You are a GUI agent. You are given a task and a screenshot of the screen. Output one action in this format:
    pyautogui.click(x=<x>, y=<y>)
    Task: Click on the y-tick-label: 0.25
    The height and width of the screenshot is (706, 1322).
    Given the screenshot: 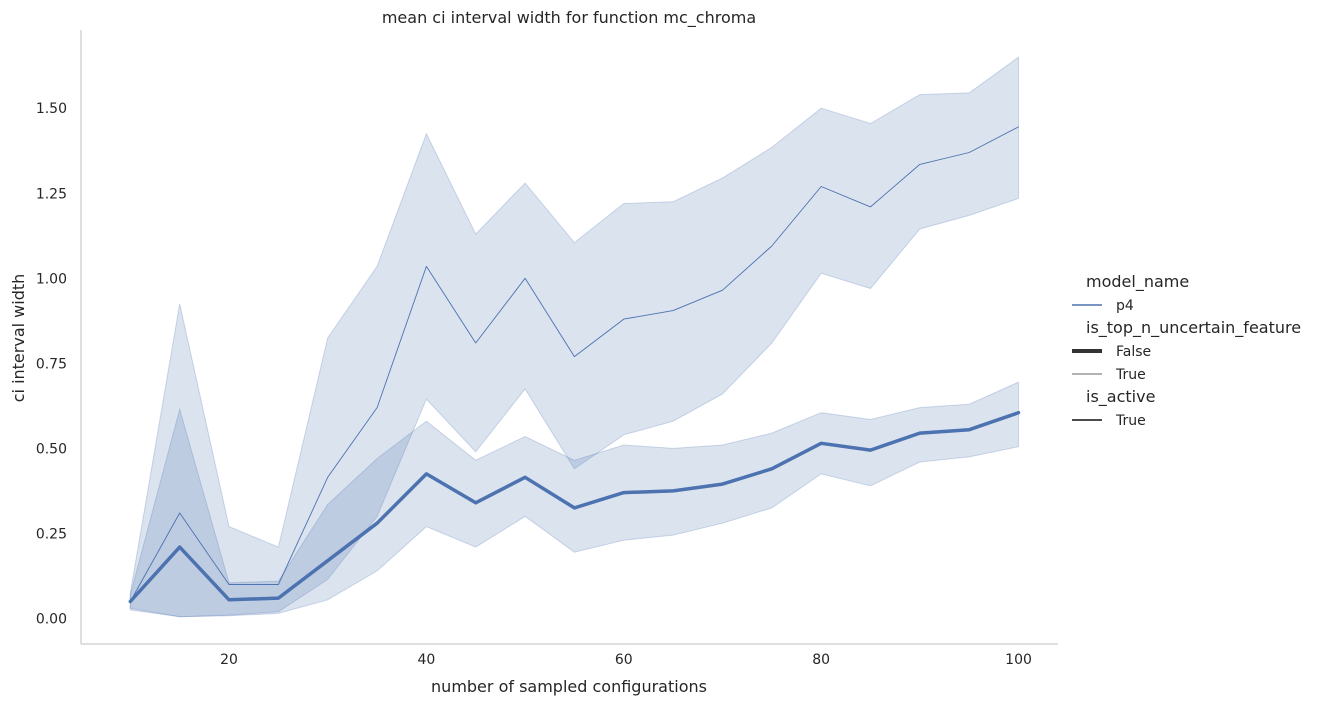 What is the action you would take?
    pyautogui.click(x=51, y=534)
    